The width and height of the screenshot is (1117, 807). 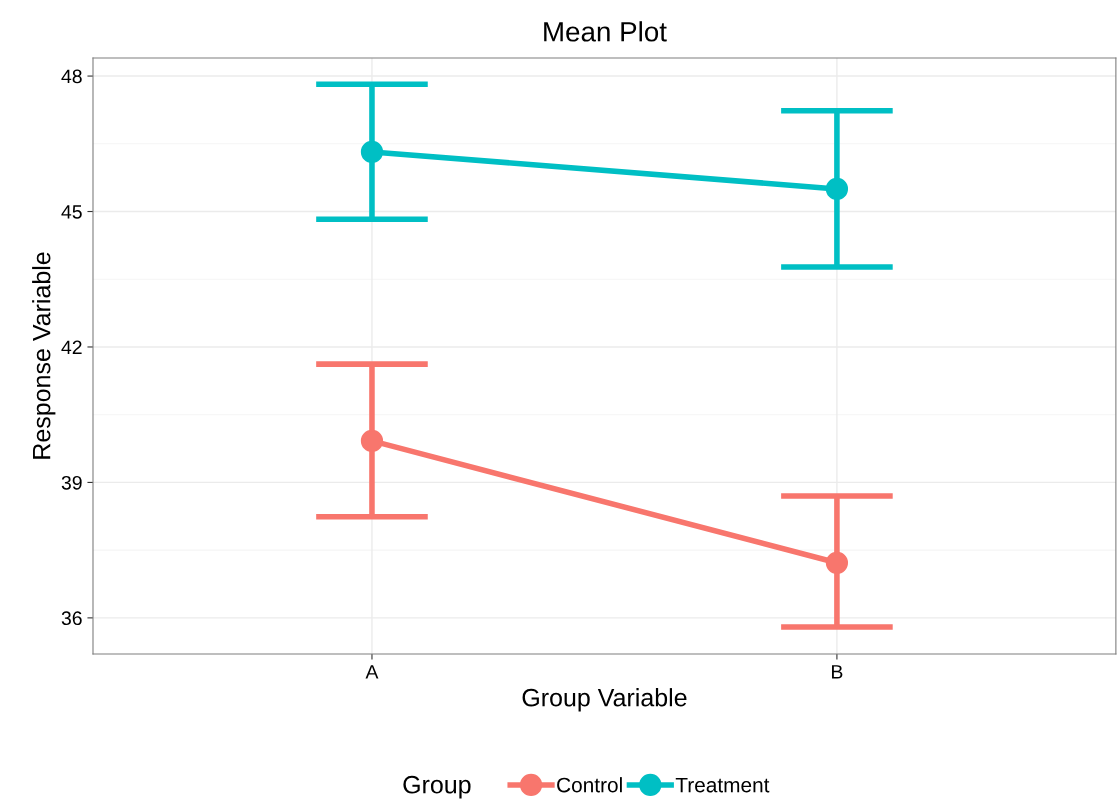 I want to click on y-axis-title: Response Variable, so click(x=44, y=355).